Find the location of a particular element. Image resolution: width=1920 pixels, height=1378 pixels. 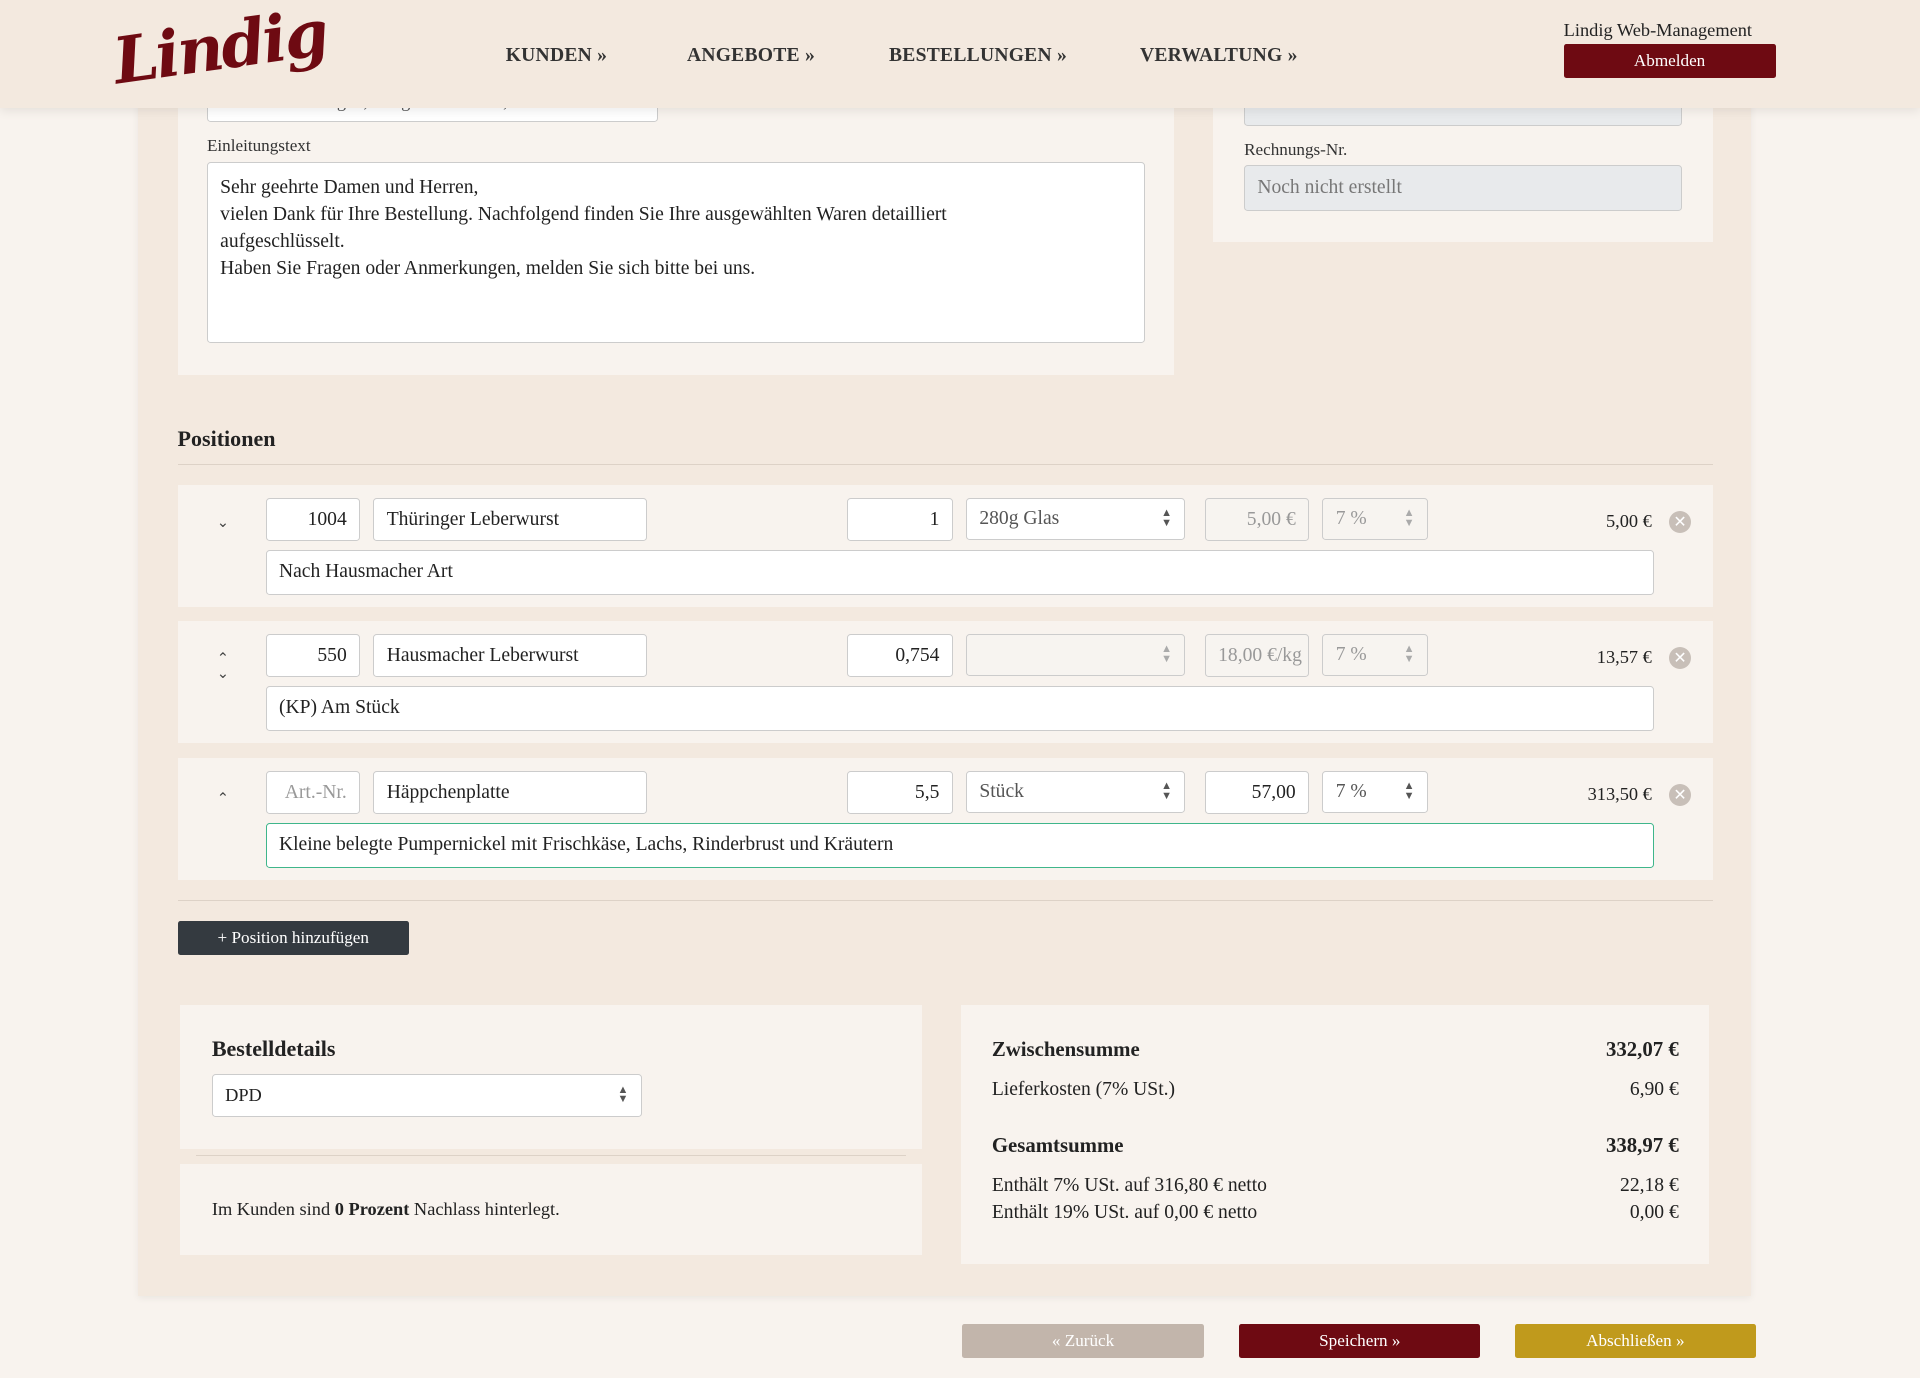

description-input: Nach Hausmacher Art is located at coordinates (960, 572).